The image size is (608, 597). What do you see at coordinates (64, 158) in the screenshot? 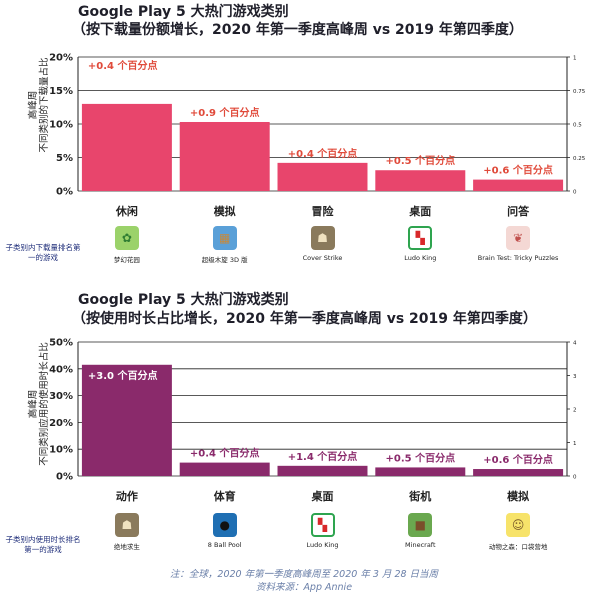
I see `chart1-y-tick-label: 5%` at bounding box center [64, 158].